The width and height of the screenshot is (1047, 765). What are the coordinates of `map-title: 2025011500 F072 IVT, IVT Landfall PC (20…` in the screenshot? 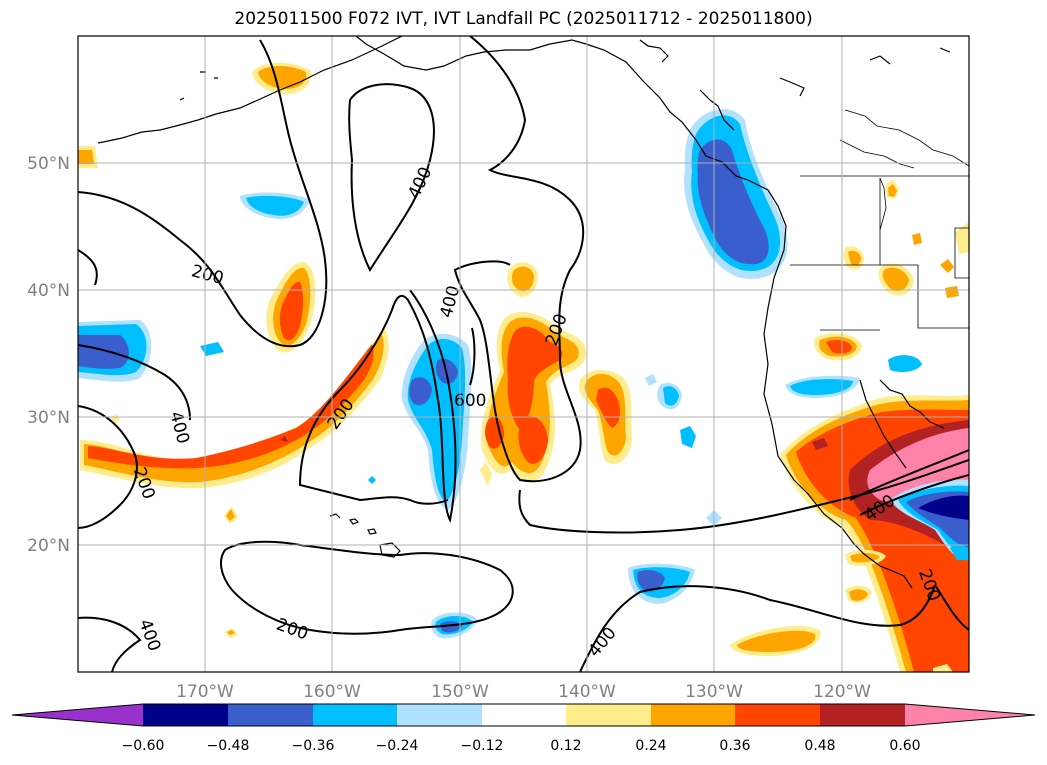 It's located at (523, 19).